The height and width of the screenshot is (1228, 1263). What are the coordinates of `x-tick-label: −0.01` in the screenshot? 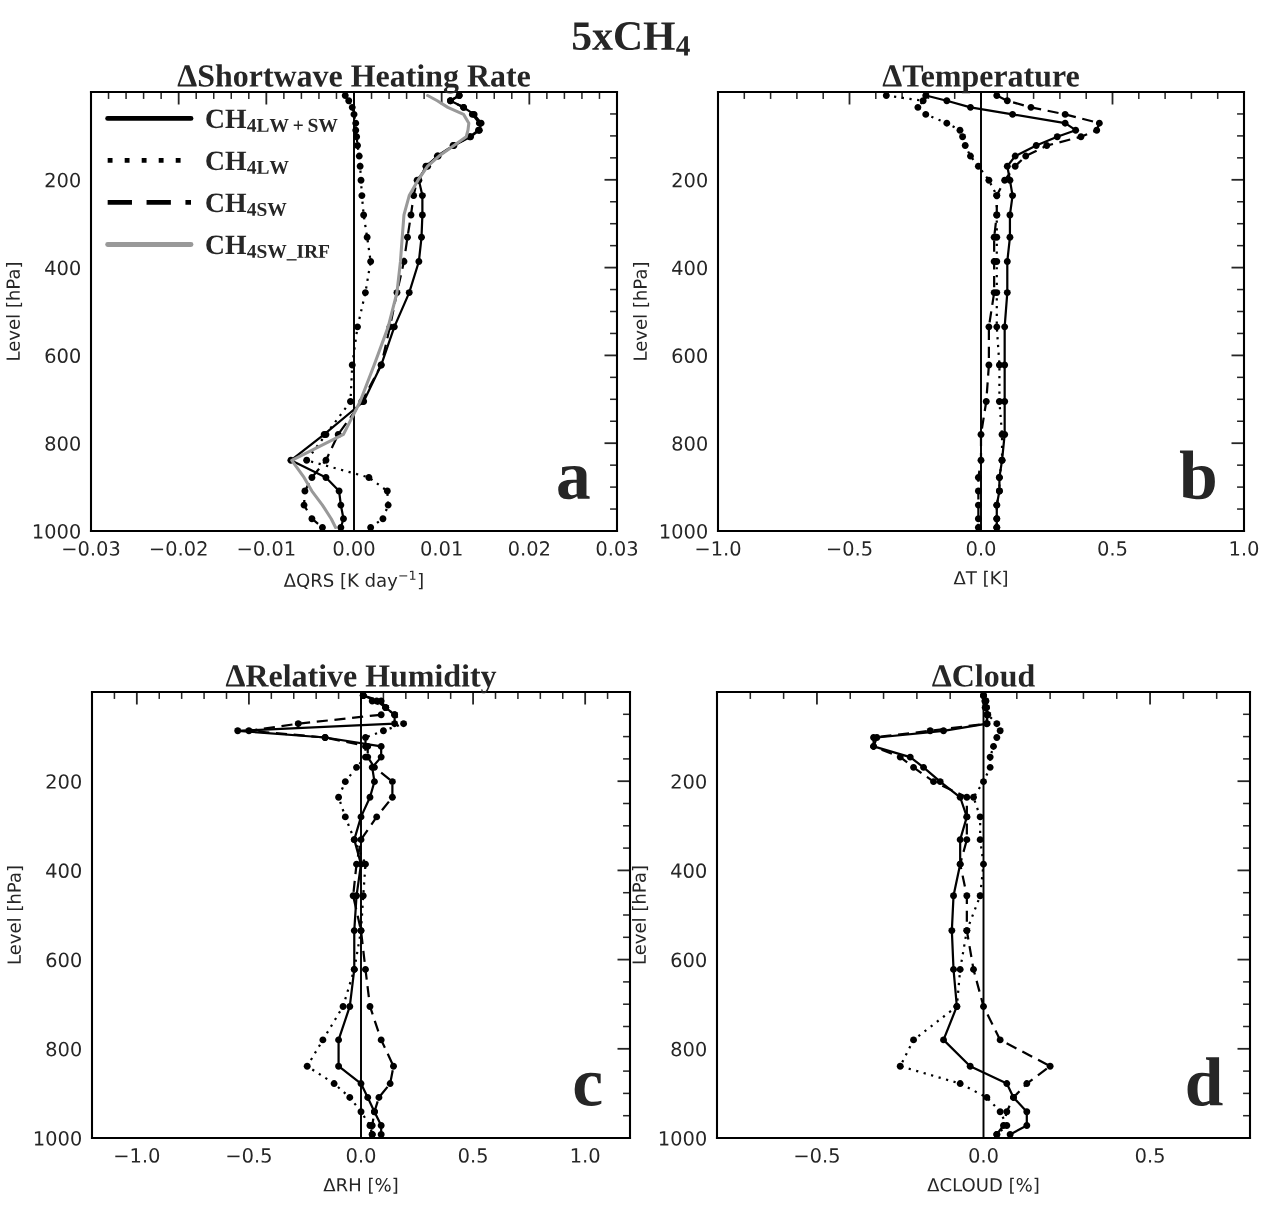 It's located at (266, 548).